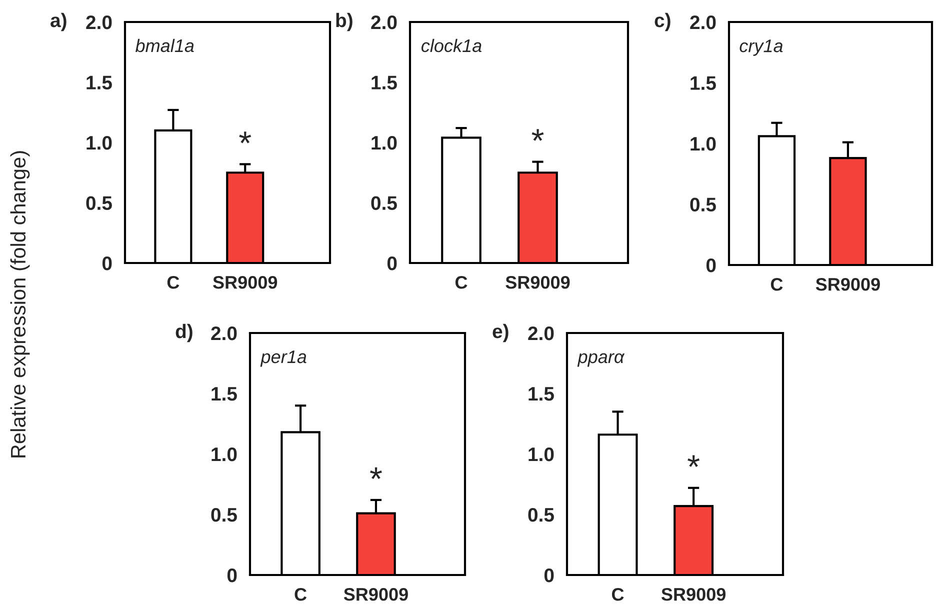 The width and height of the screenshot is (938, 609). Describe the element at coordinates (451, 45) in the screenshot. I see `text: clock1a` at that location.